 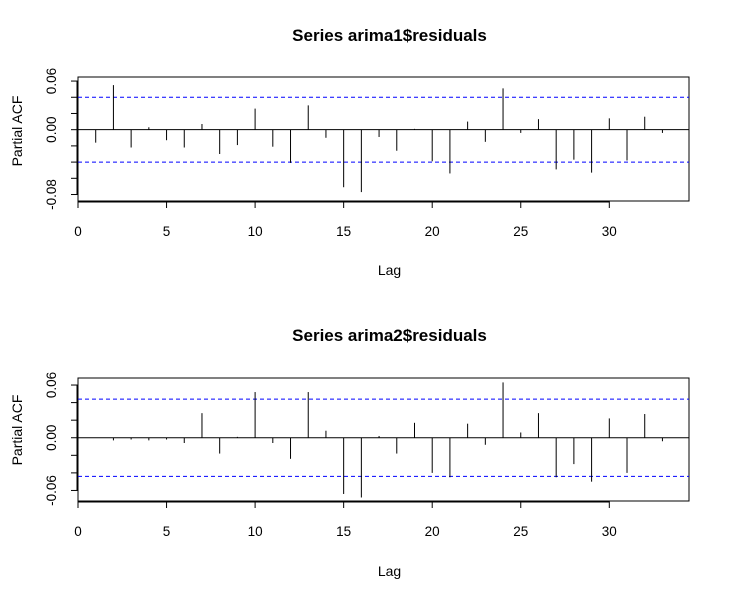 I want to click on y-tick-label: -0.08, so click(x=51, y=194).